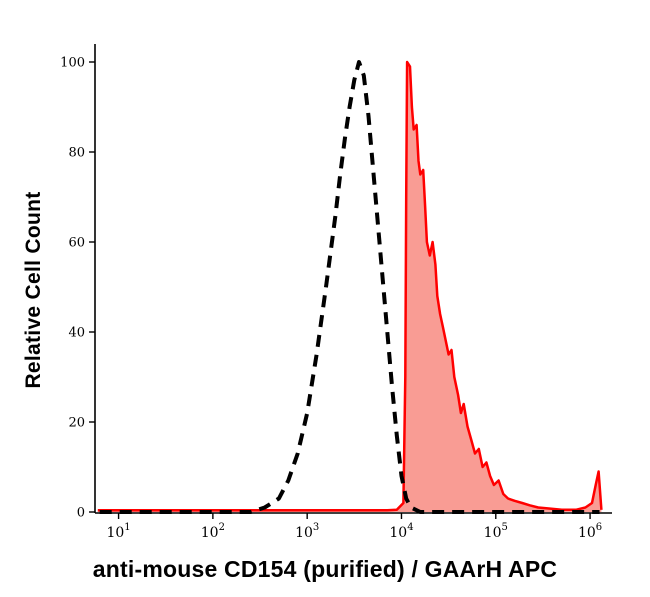 This screenshot has width=650, height=597. What do you see at coordinates (118, 531) in the screenshot?
I see `x-tick-label: 10¹` at bounding box center [118, 531].